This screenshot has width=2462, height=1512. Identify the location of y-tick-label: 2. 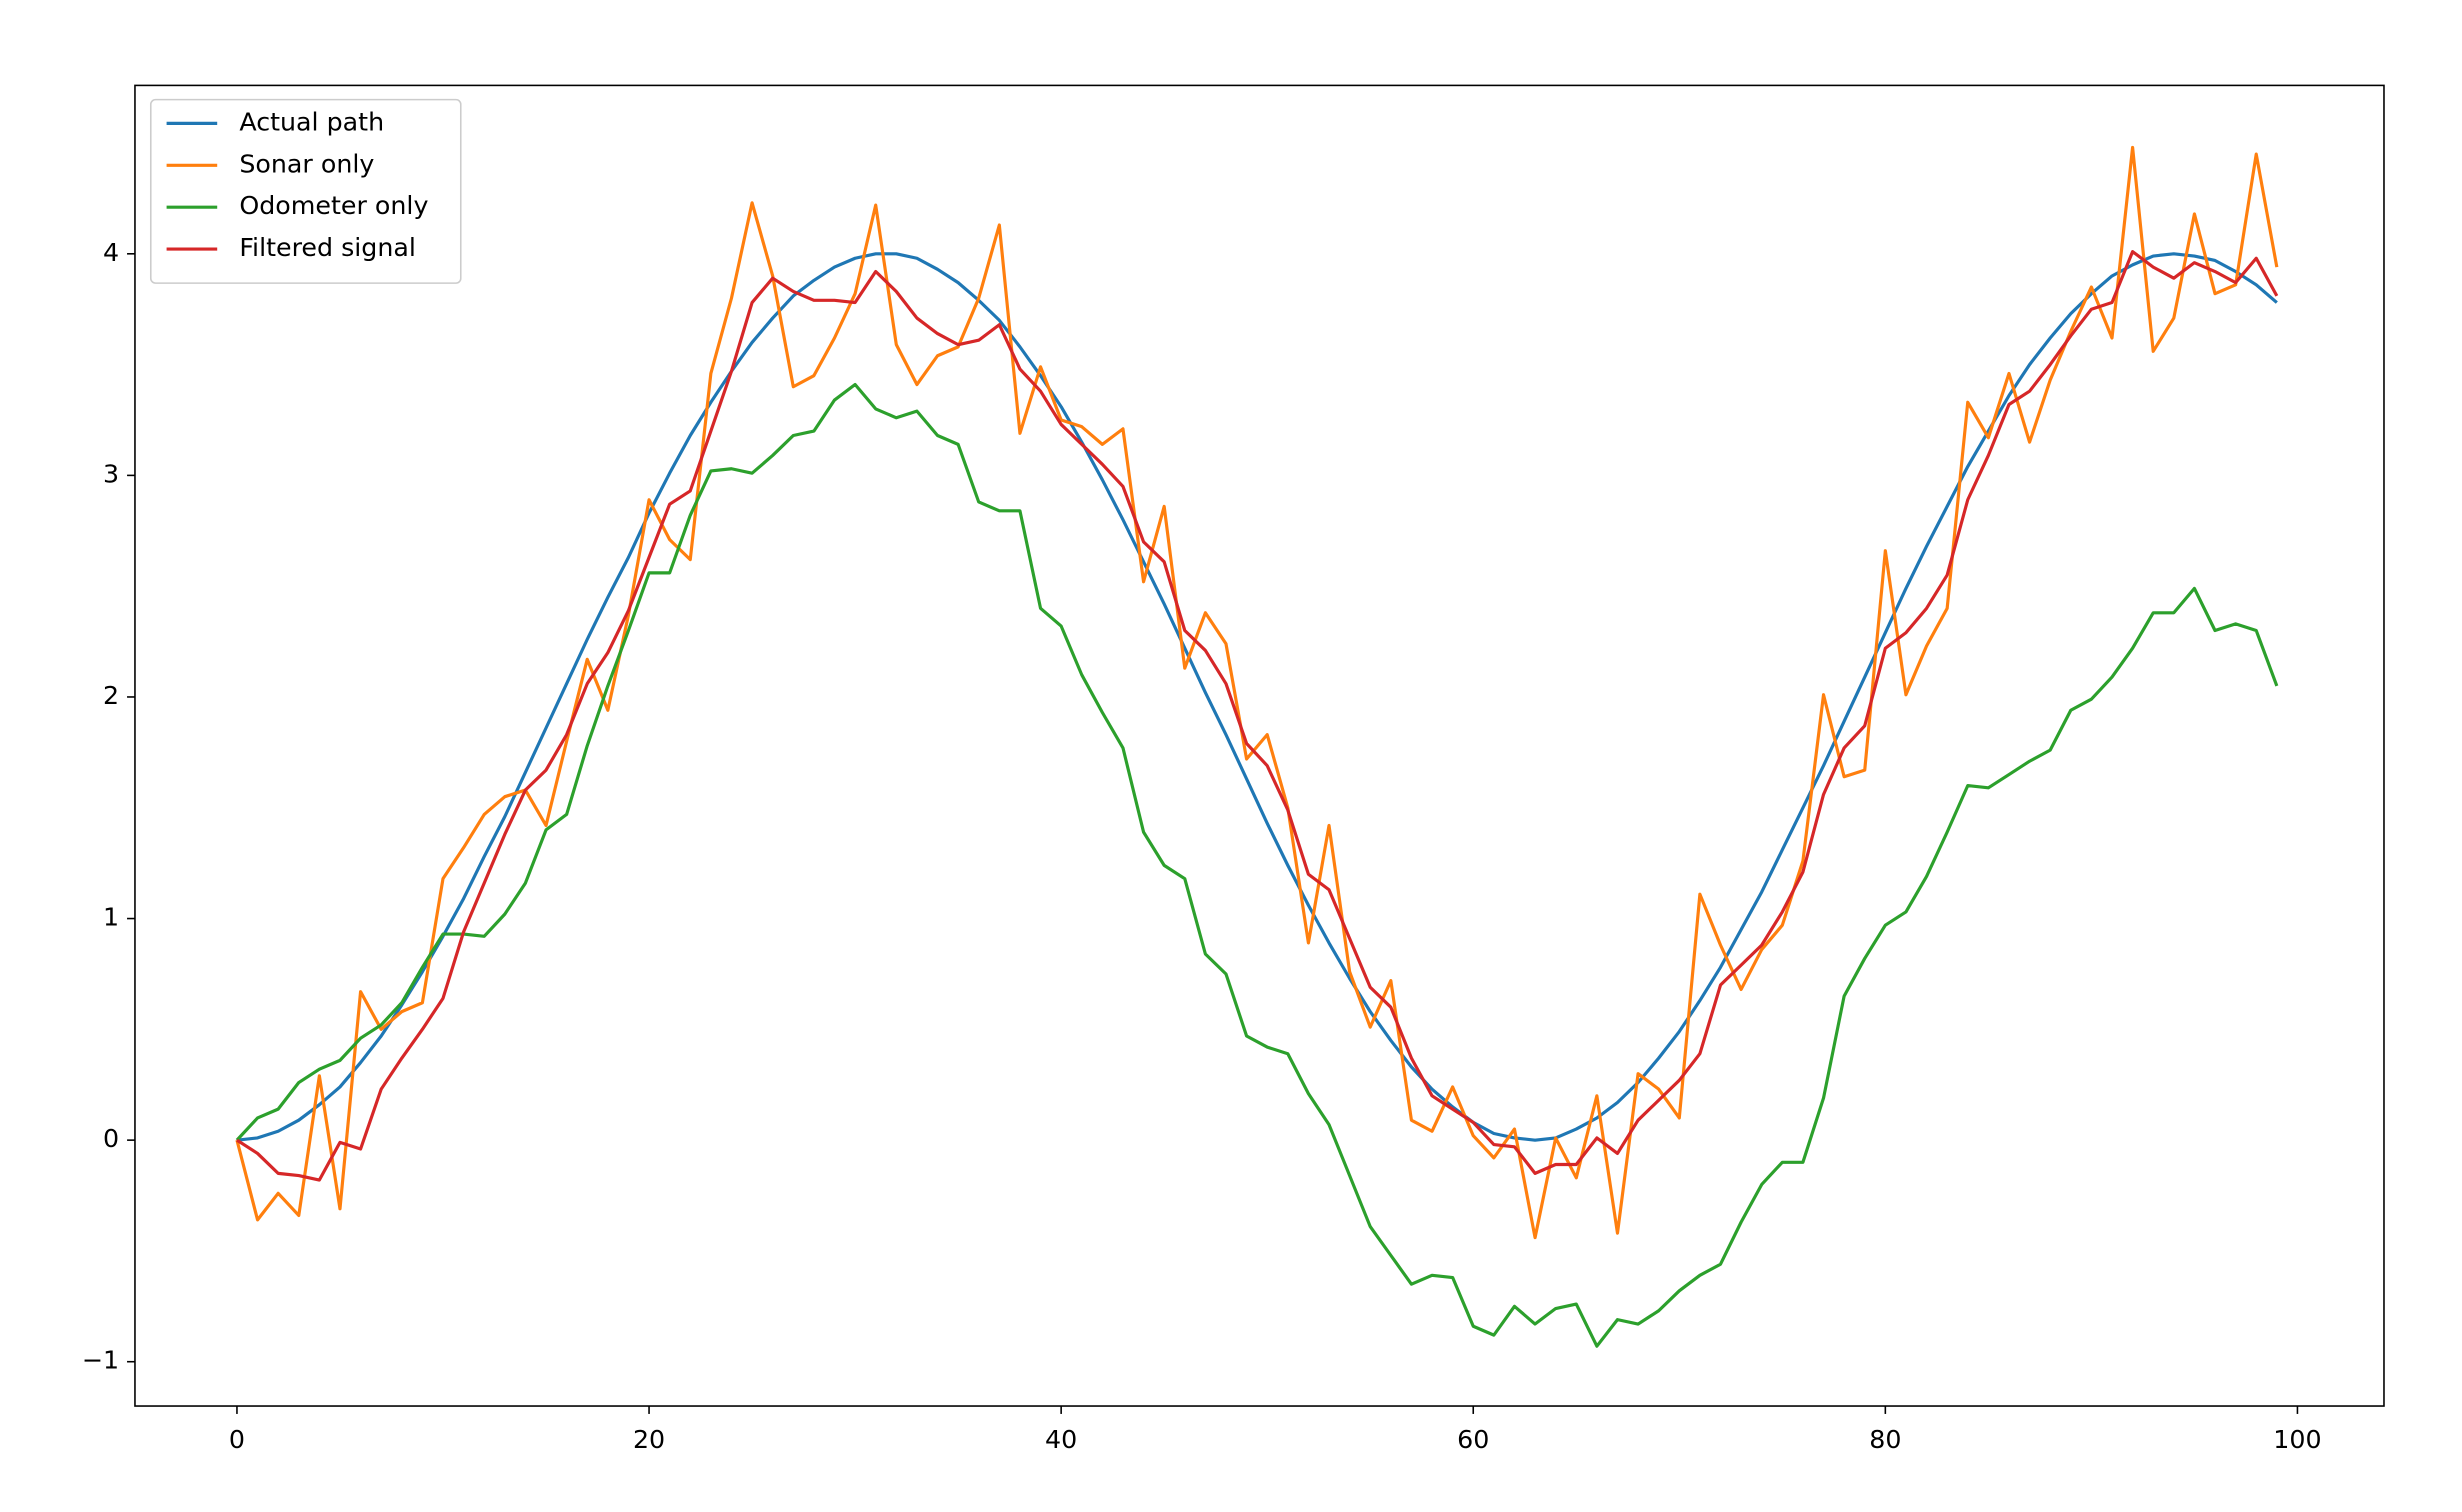
(111, 695).